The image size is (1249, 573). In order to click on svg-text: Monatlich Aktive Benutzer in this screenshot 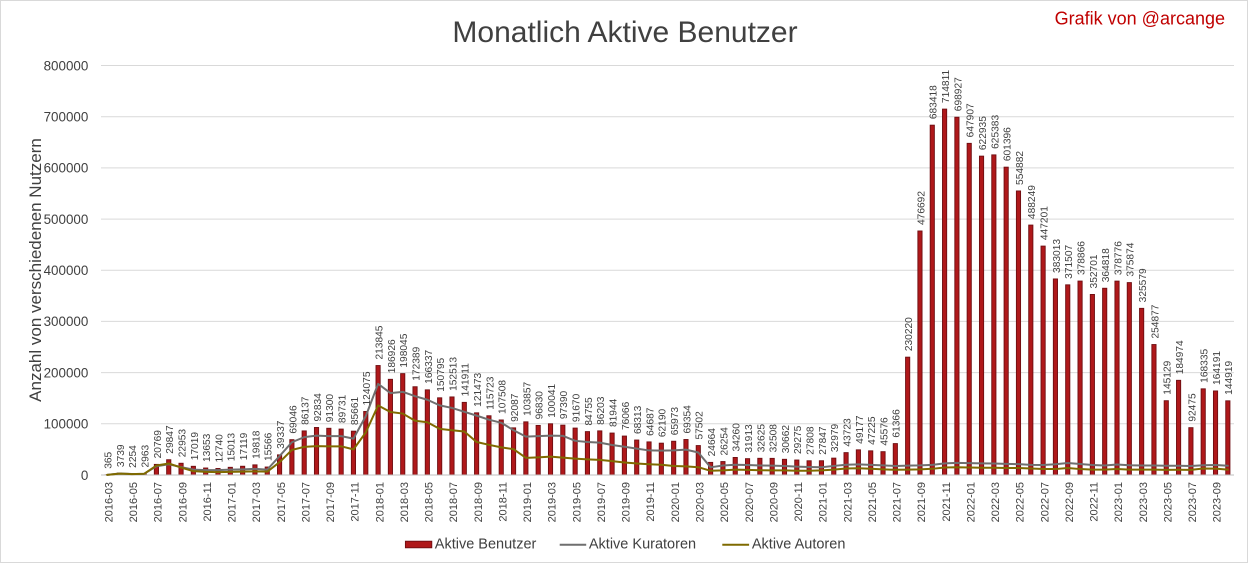, I will do `click(624, 32)`.